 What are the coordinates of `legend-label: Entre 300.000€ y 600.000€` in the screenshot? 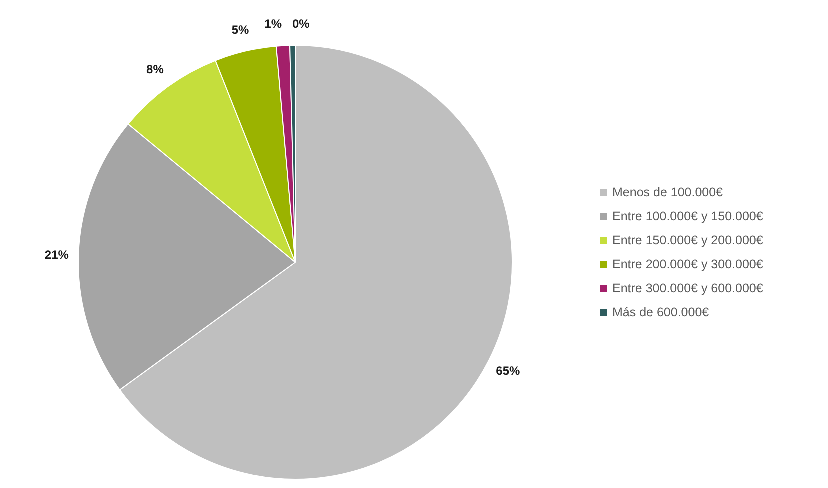 It's located at (688, 289).